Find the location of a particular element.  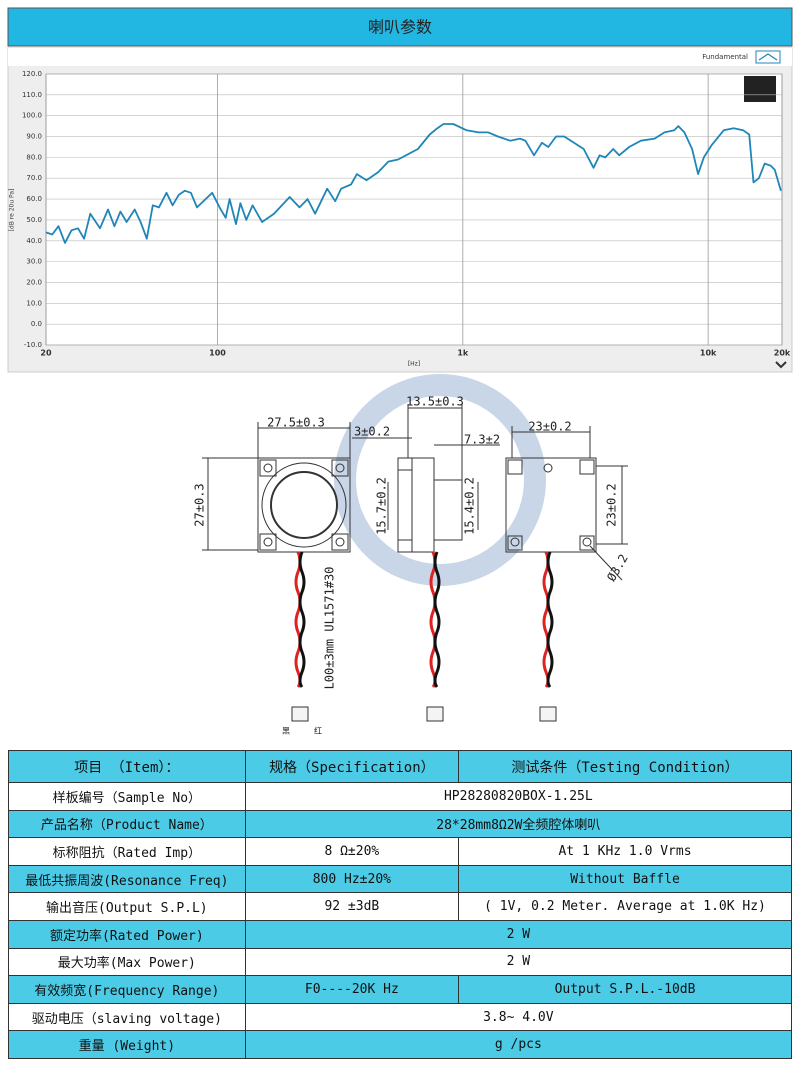

row-label: 产品名称（Product Name） is located at coordinates (127, 824).